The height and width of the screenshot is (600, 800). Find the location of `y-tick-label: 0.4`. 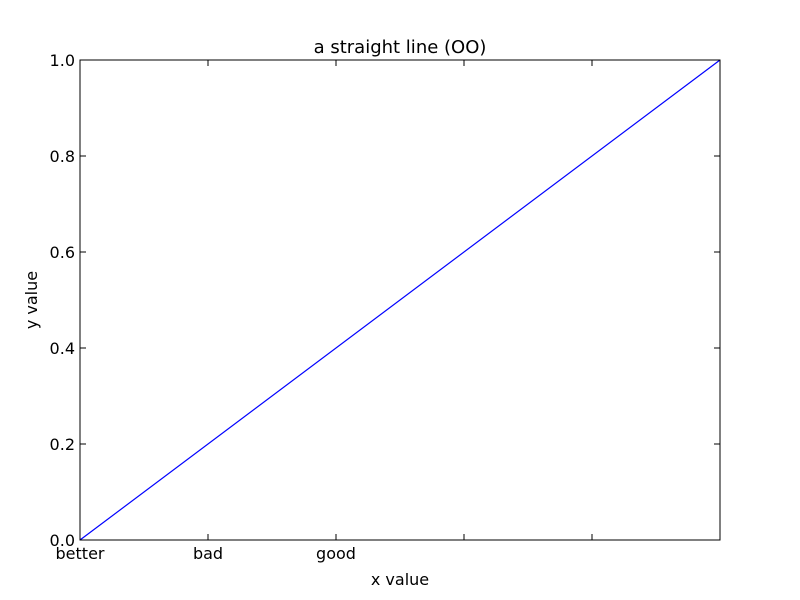

y-tick-label: 0.4 is located at coordinates (62, 348).